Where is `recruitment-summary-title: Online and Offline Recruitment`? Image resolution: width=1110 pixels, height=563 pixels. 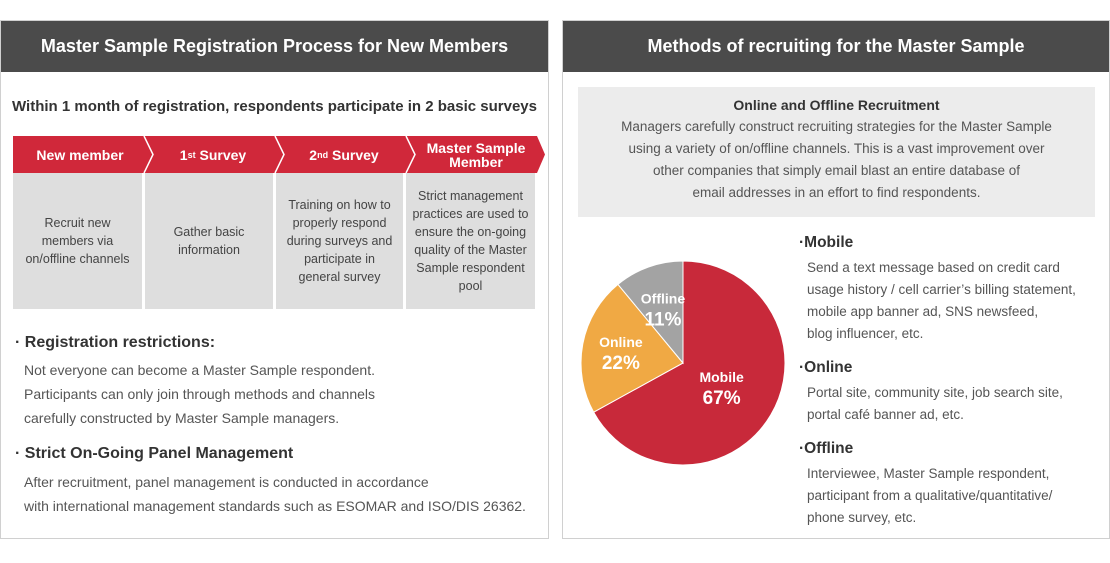
recruitment-summary-title: Online and Offline Recruitment is located at coordinates (836, 105).